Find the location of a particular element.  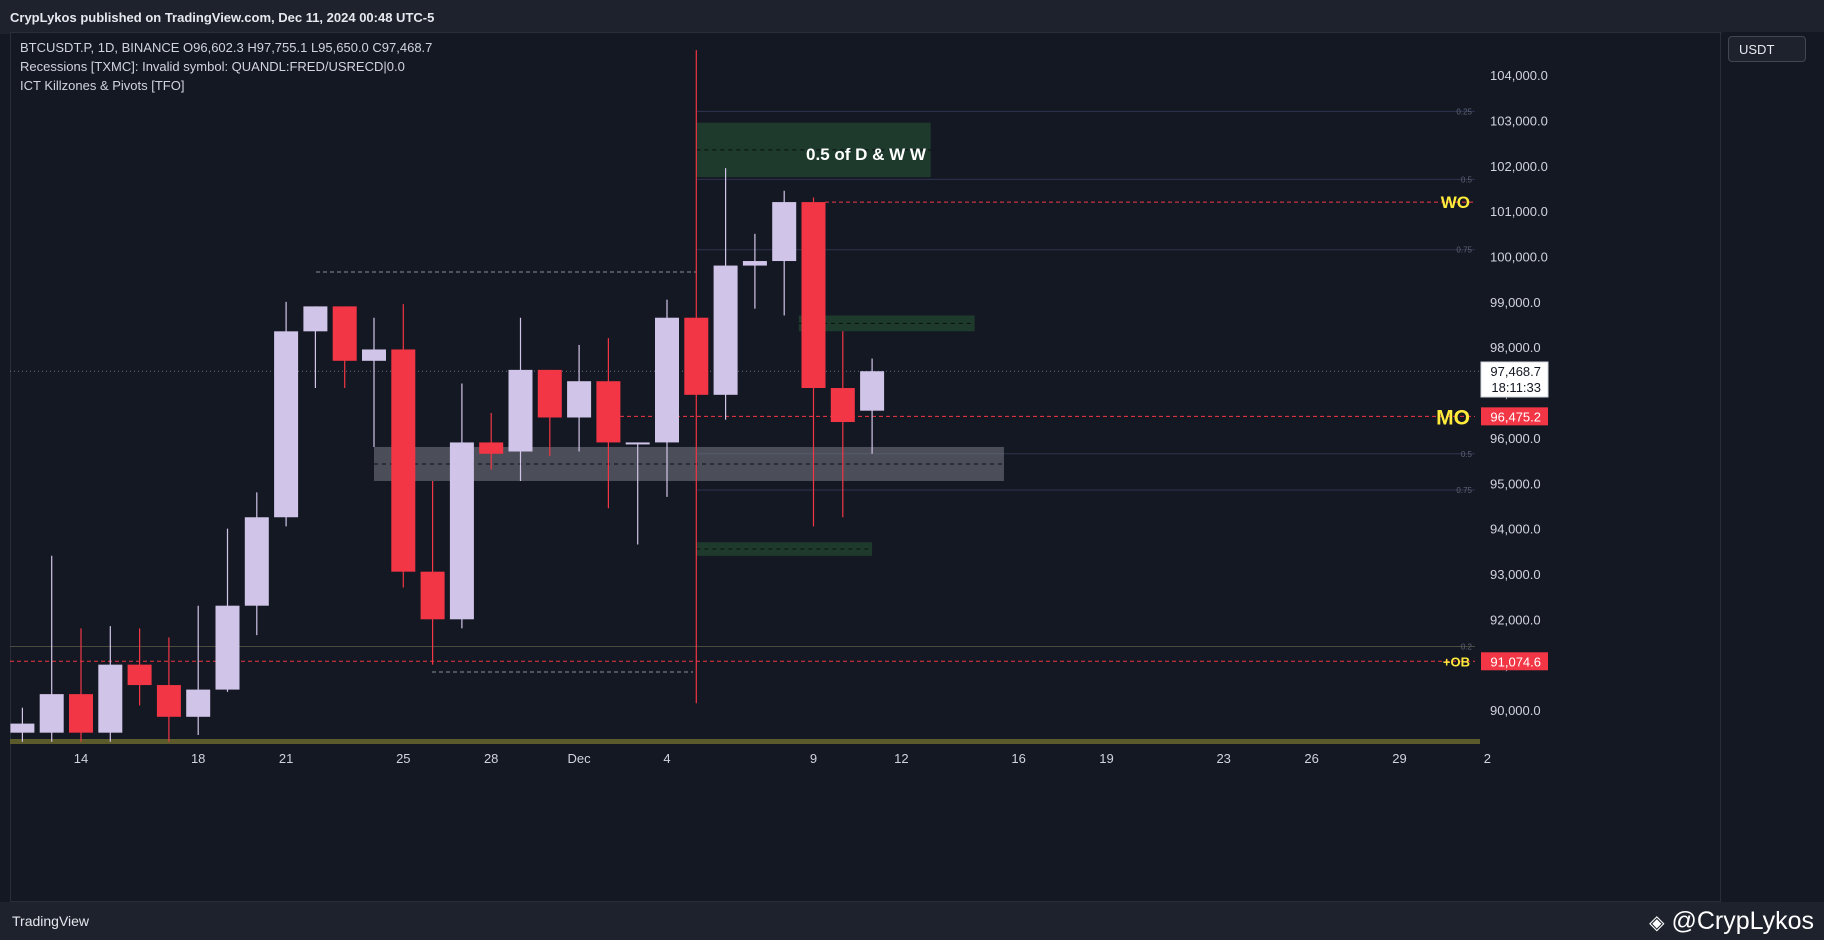

time-tick-label: Dec is located at coordinates (580, 758).